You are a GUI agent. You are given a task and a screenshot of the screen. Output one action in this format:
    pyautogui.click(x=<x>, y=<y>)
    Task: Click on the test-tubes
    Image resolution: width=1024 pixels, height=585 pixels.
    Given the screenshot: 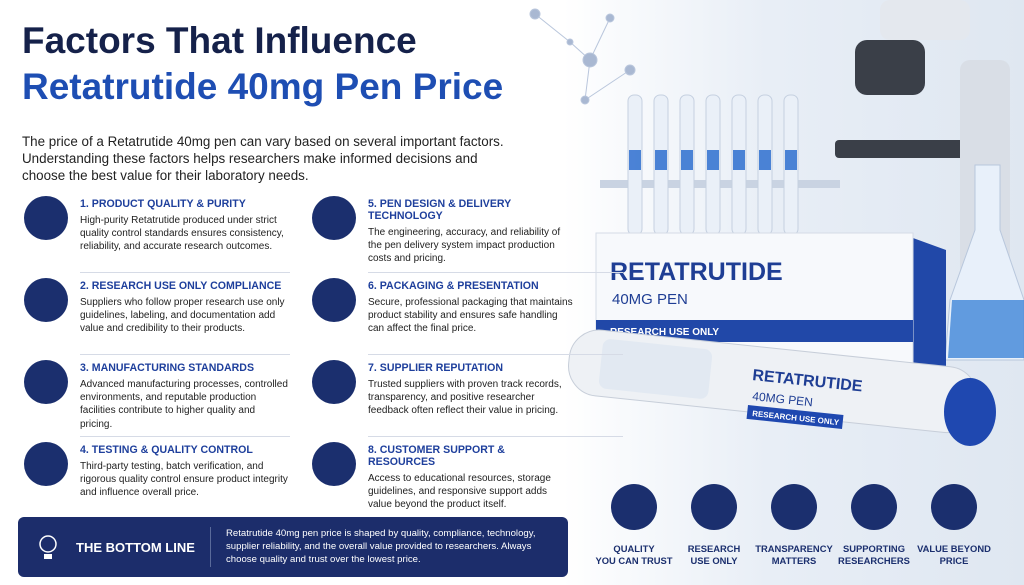 What is the action you would take?
    pyautogui.click(x=720, y=165)
    